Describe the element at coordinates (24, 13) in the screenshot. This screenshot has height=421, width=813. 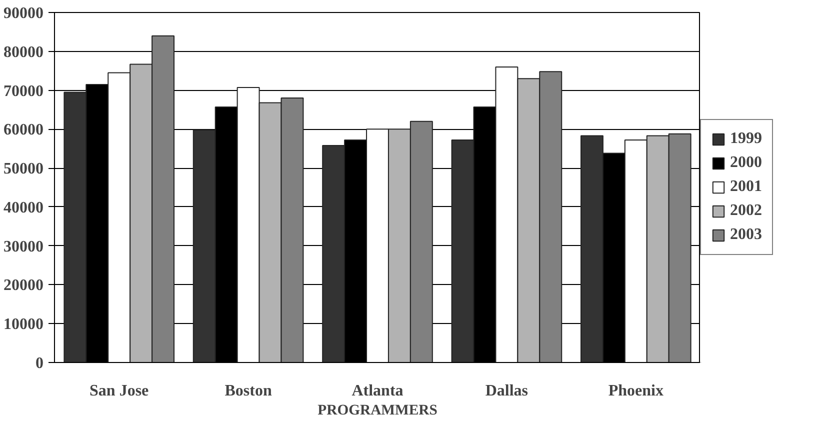
I see `y-tick-label: 90000` at that location.